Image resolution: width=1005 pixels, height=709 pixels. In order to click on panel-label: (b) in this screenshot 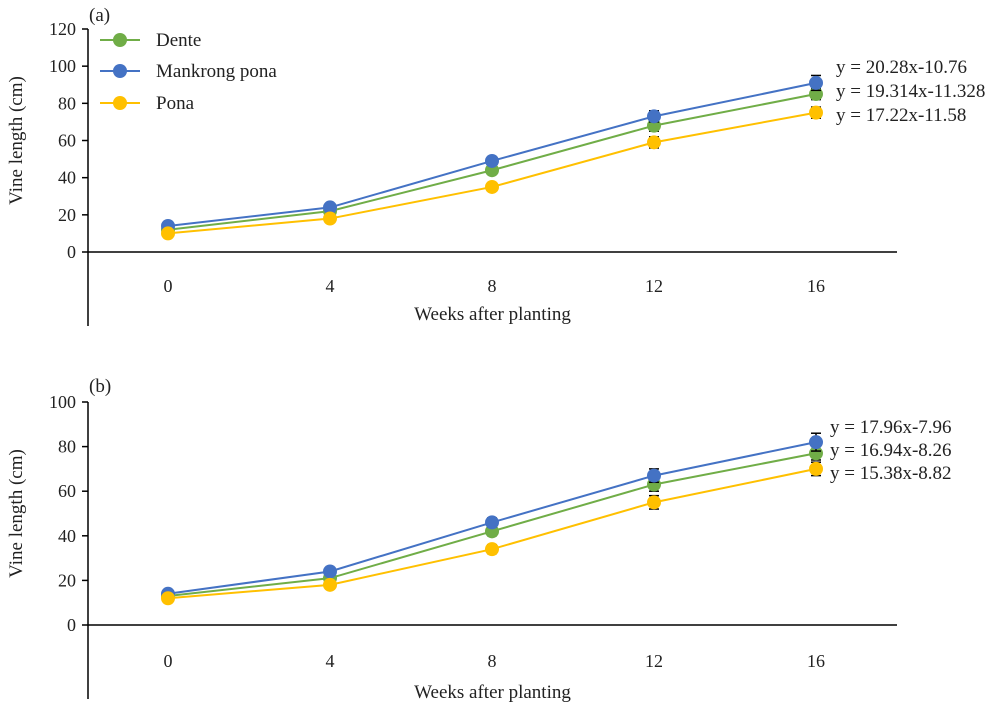, I will do `click(100, 386)`.